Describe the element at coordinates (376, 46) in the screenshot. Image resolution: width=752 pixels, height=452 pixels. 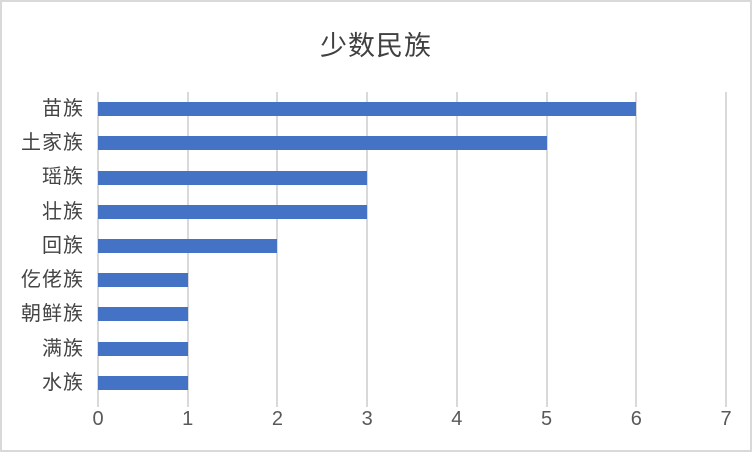
I see `chart-title: 少数民族` at that location.